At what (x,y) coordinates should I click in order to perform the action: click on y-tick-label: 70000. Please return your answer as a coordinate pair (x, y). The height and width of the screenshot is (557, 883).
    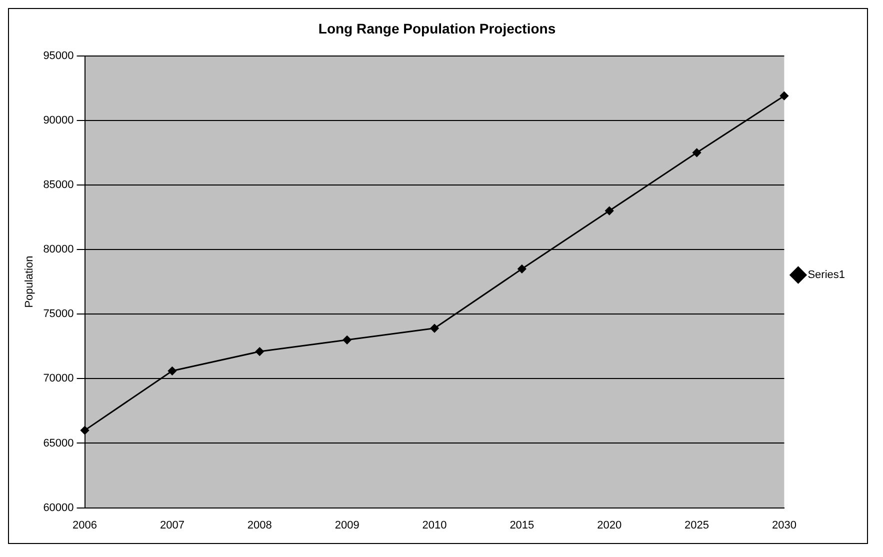
    Looking at the image, I should click on (58, 378).